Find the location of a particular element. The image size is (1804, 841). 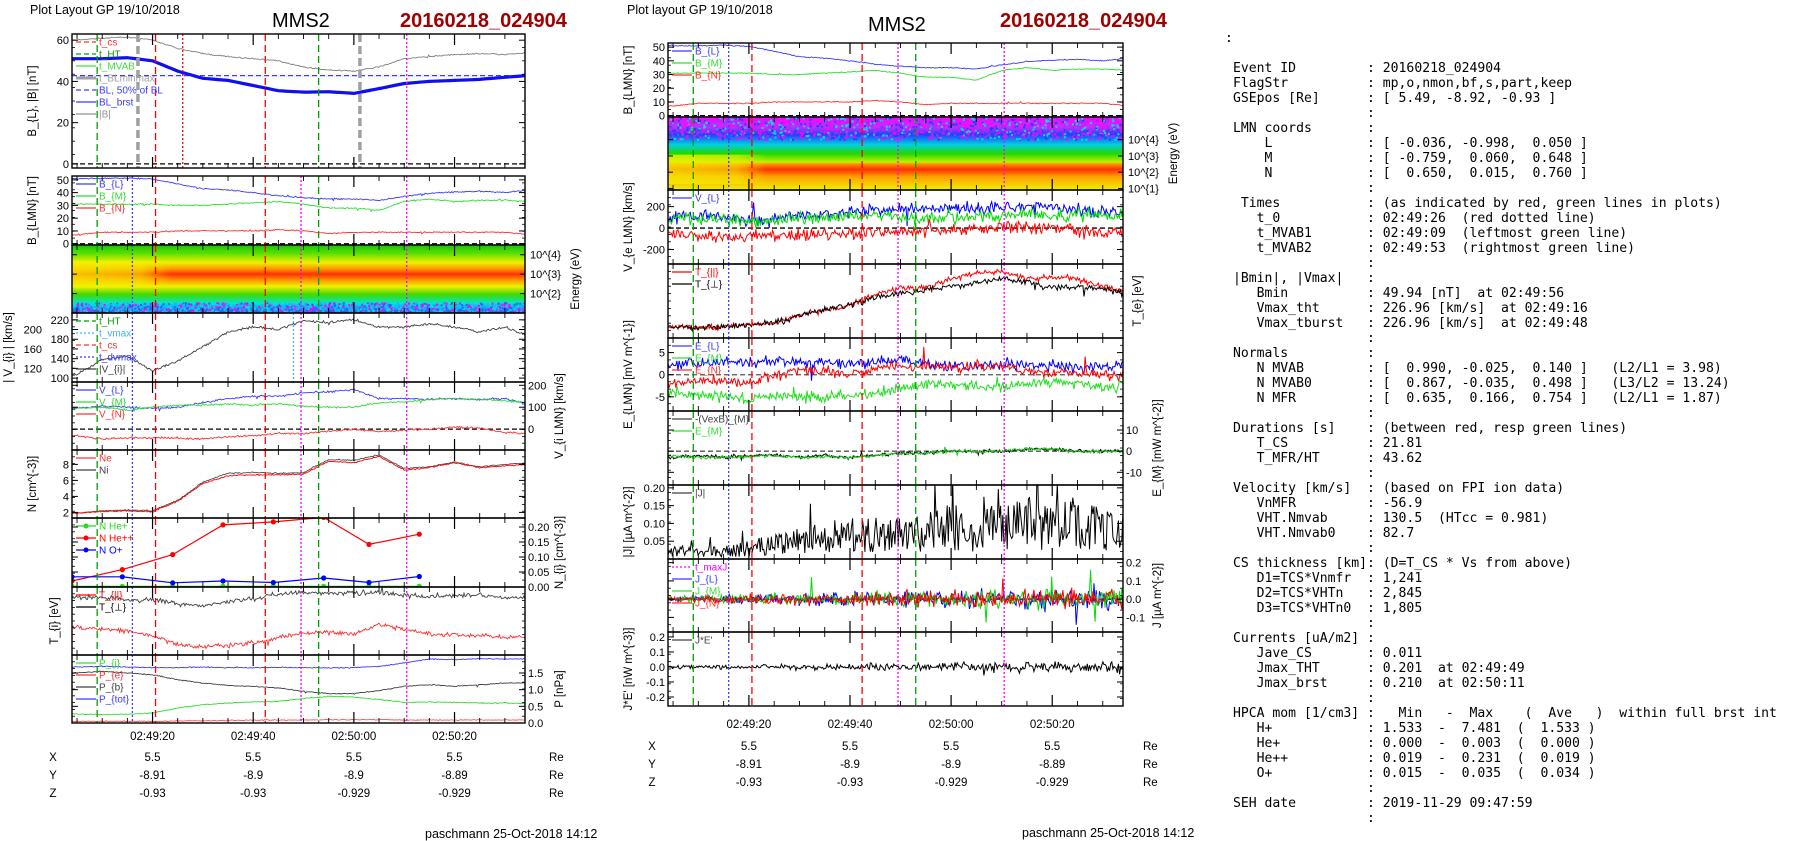

summary-row: : is located at coordinates (1505, 698).